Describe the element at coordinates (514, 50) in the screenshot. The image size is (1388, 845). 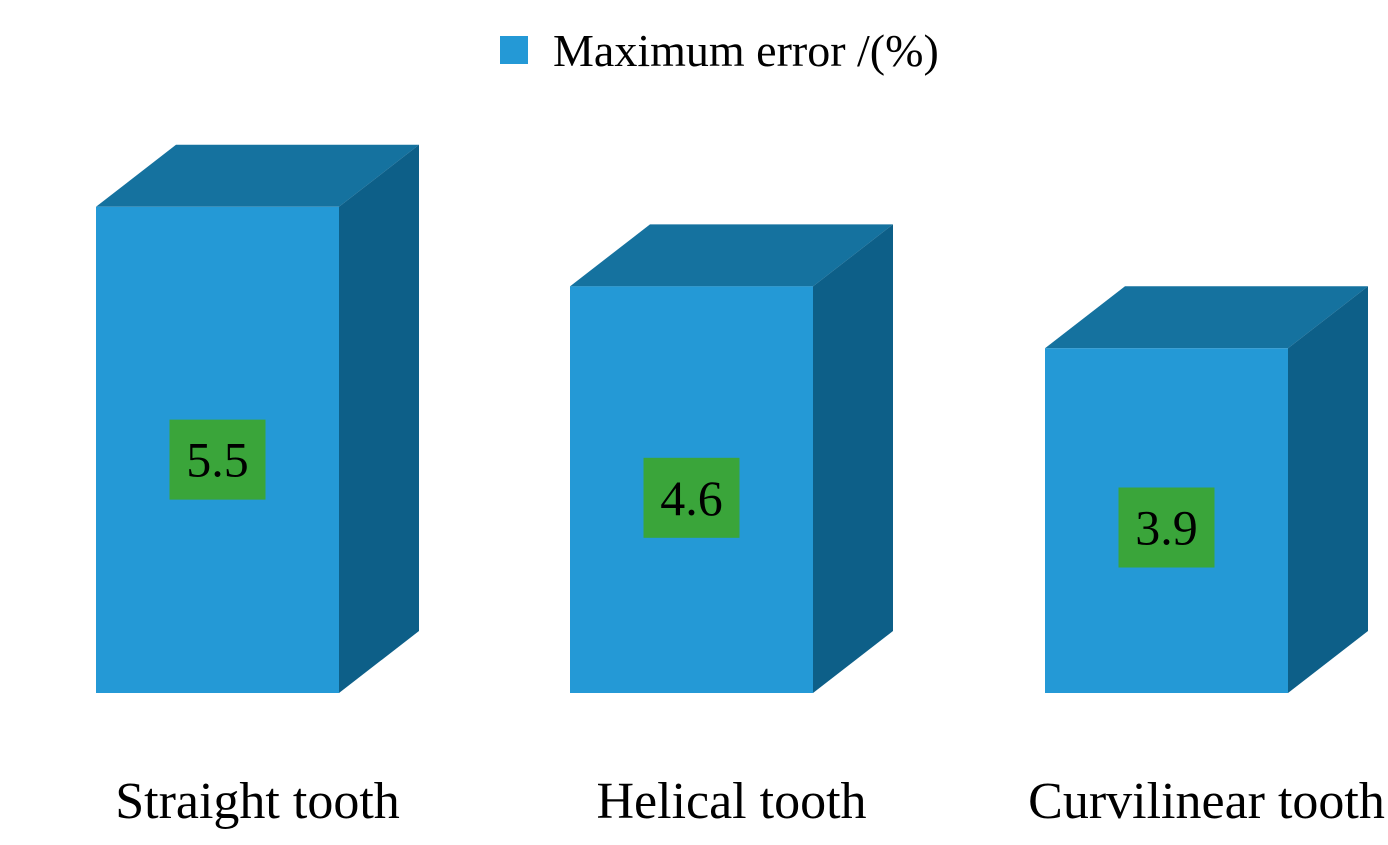
I see `legend-swatch` at that location.